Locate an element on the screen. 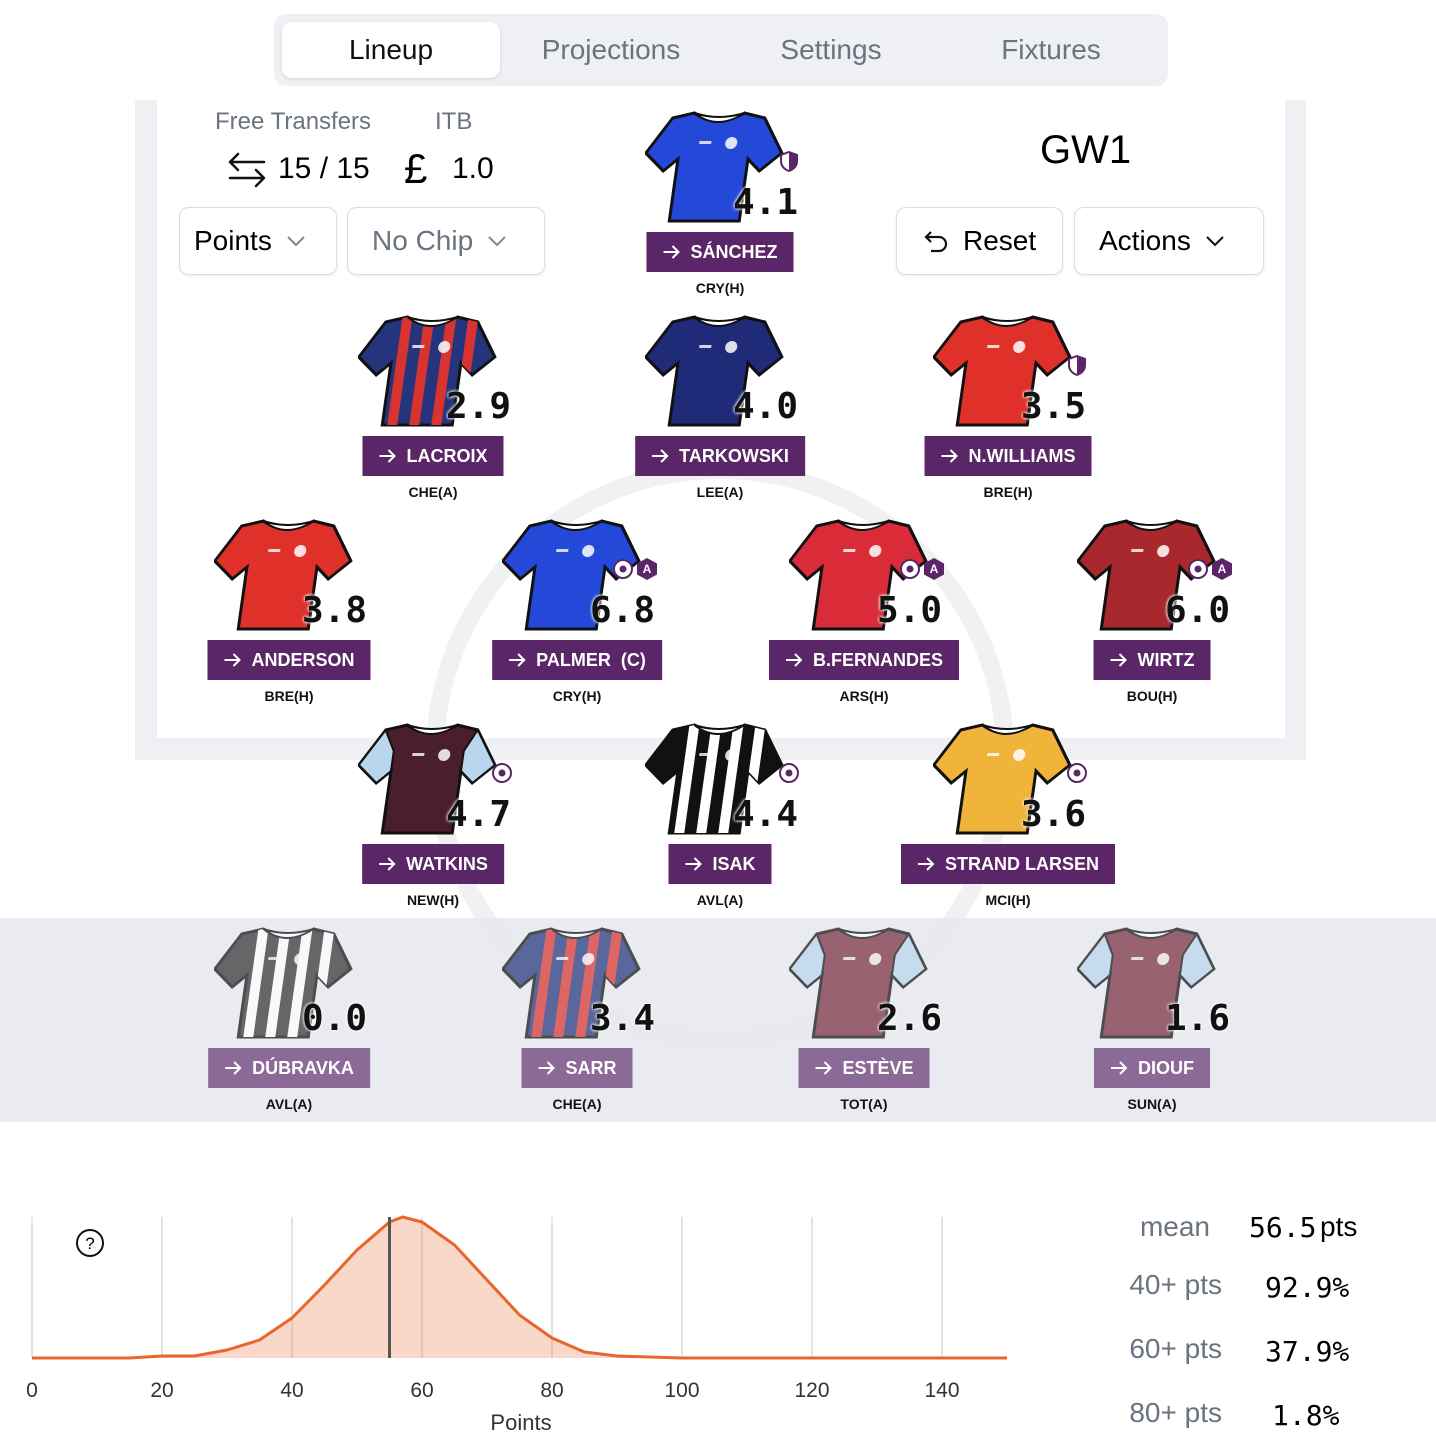 This screenshot has width=1436, height=1448. player-name: N.WILLIAMS is located at coordinates (1022, 455).